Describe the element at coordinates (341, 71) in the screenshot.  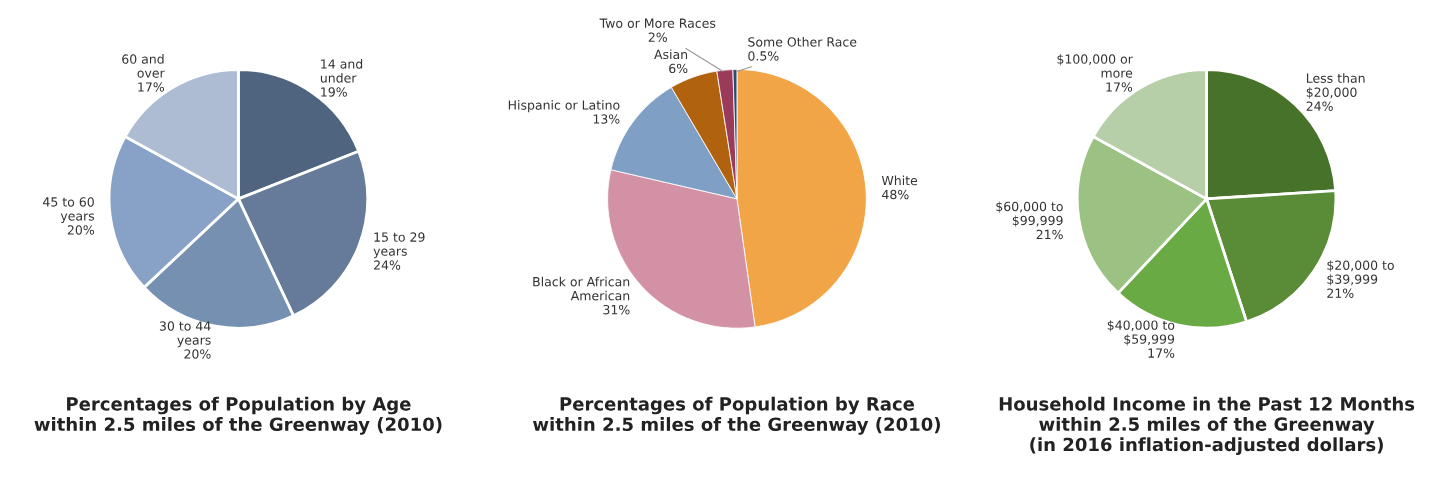
I see `slice-label: 14 and under` at that location.